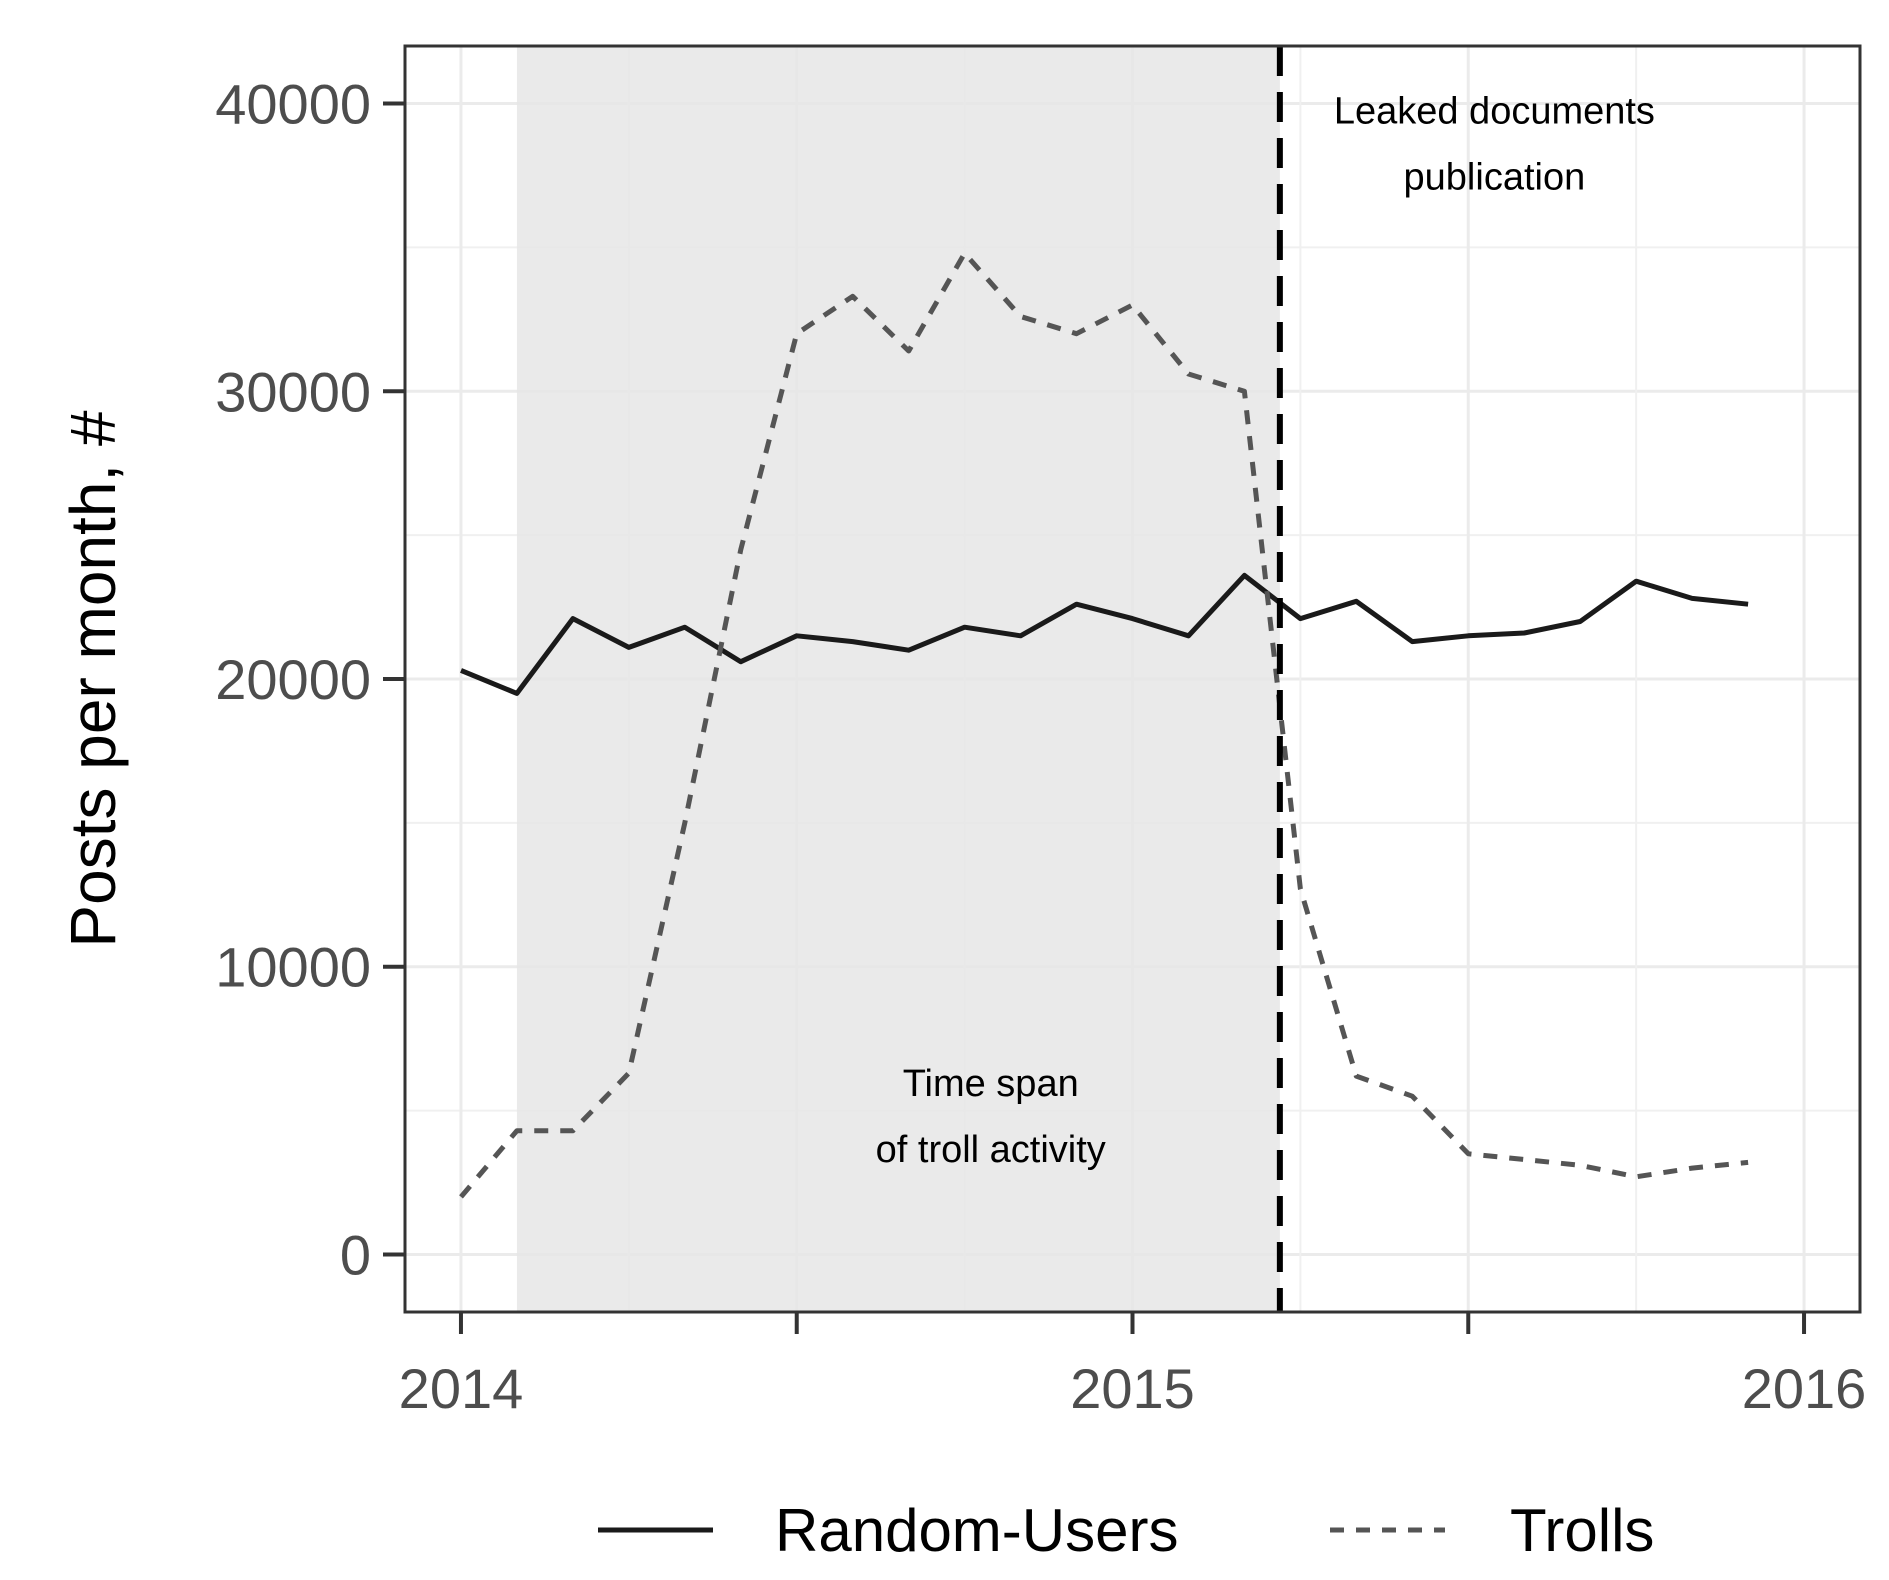 This screenshot has height=1580, width=1889. Describe the element at coordinates (293, 391) in the screenshot. I see `y-tick-label: 30000` at that location.